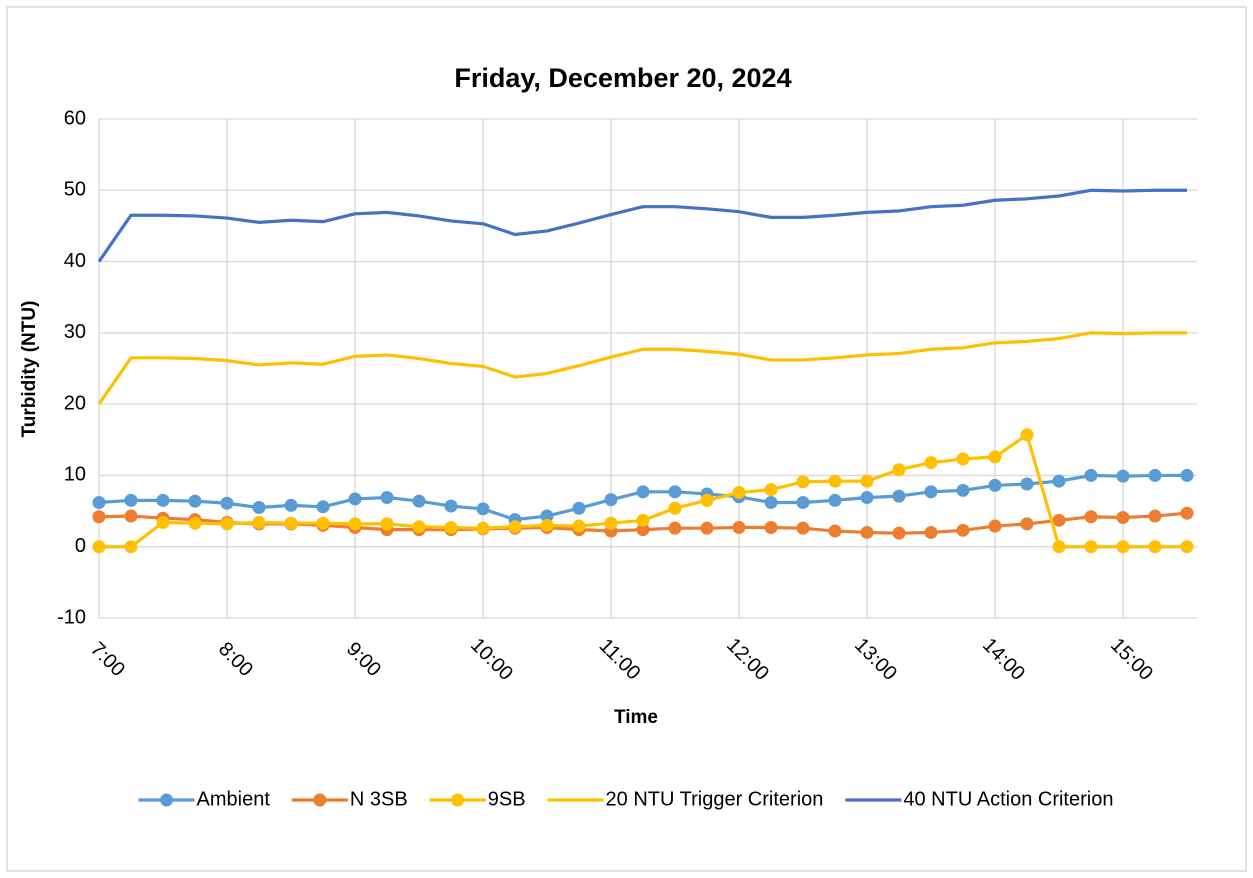 The width and height of the screenshot is (1253, 878). I want to click on legend-label: 20 NTU Trigger Criterion, so click(715, 799).